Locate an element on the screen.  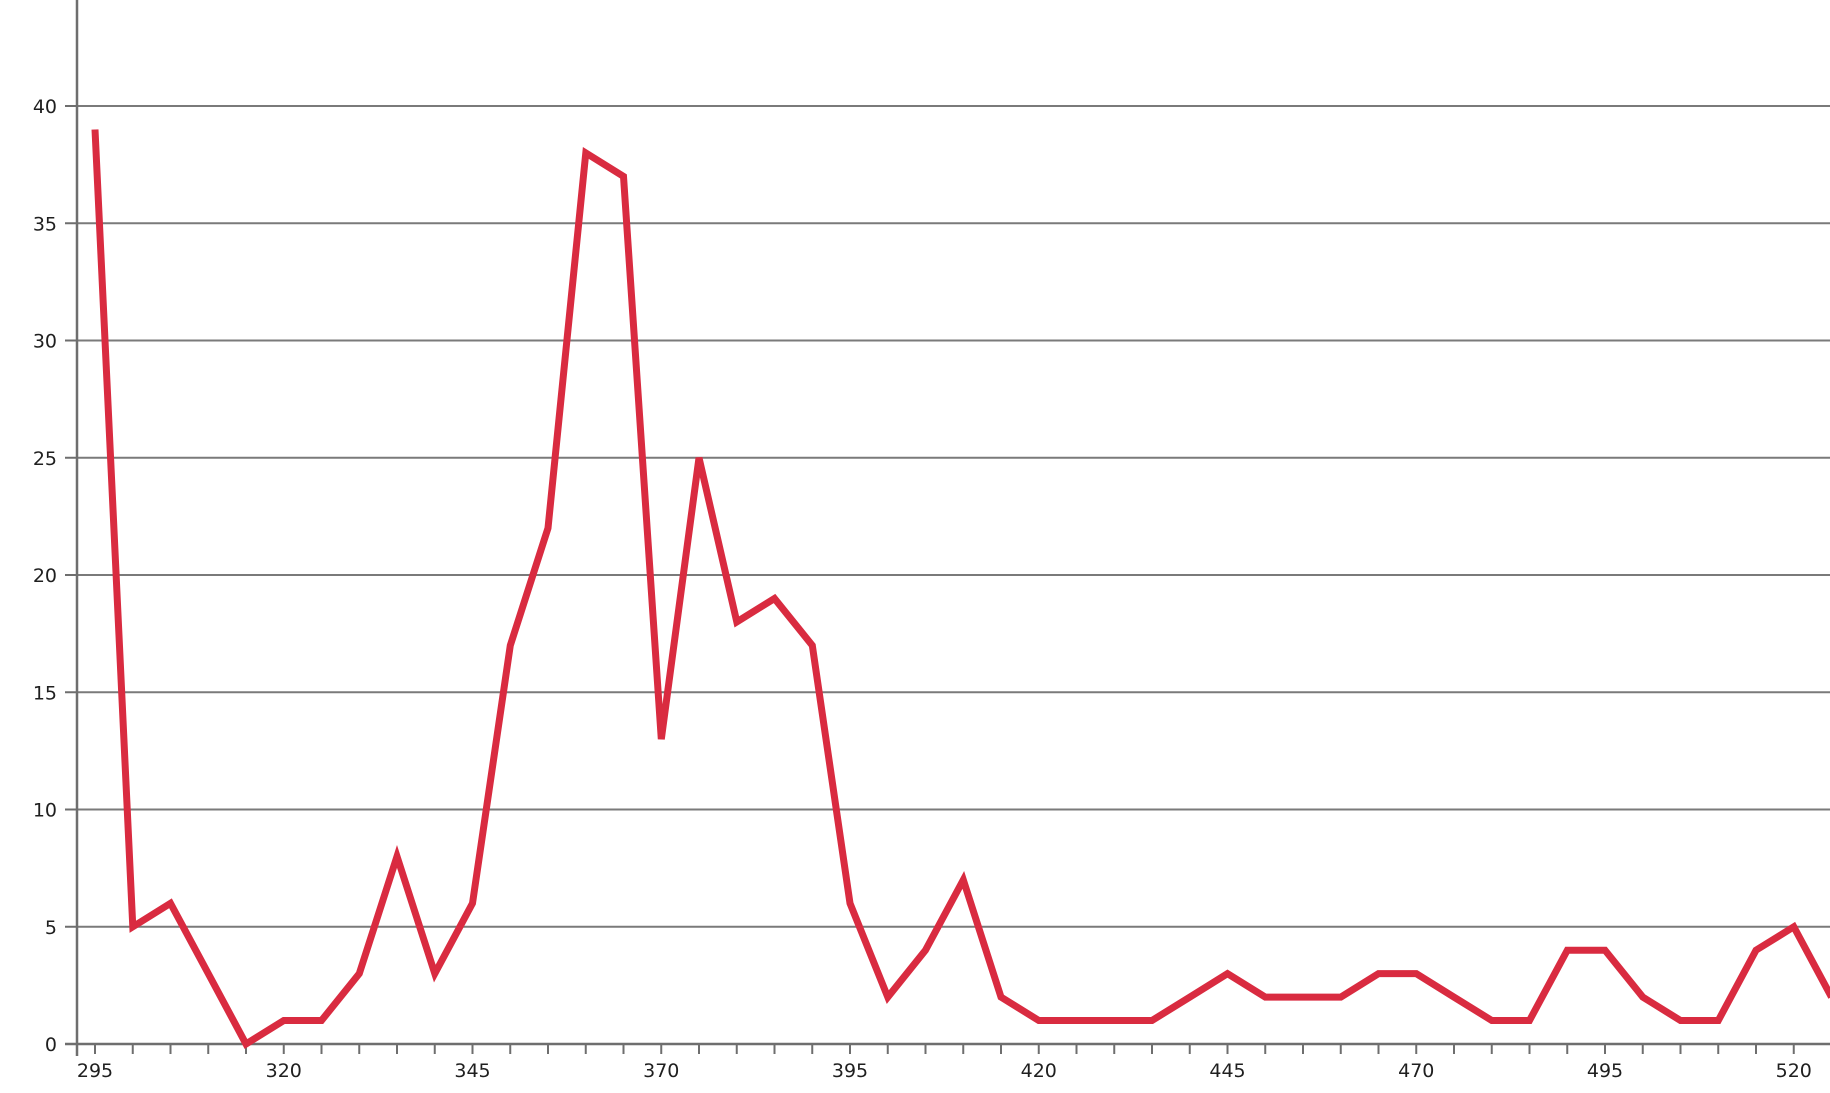
x-tick-label-345: 345 is located at coordinates (472, 1071).